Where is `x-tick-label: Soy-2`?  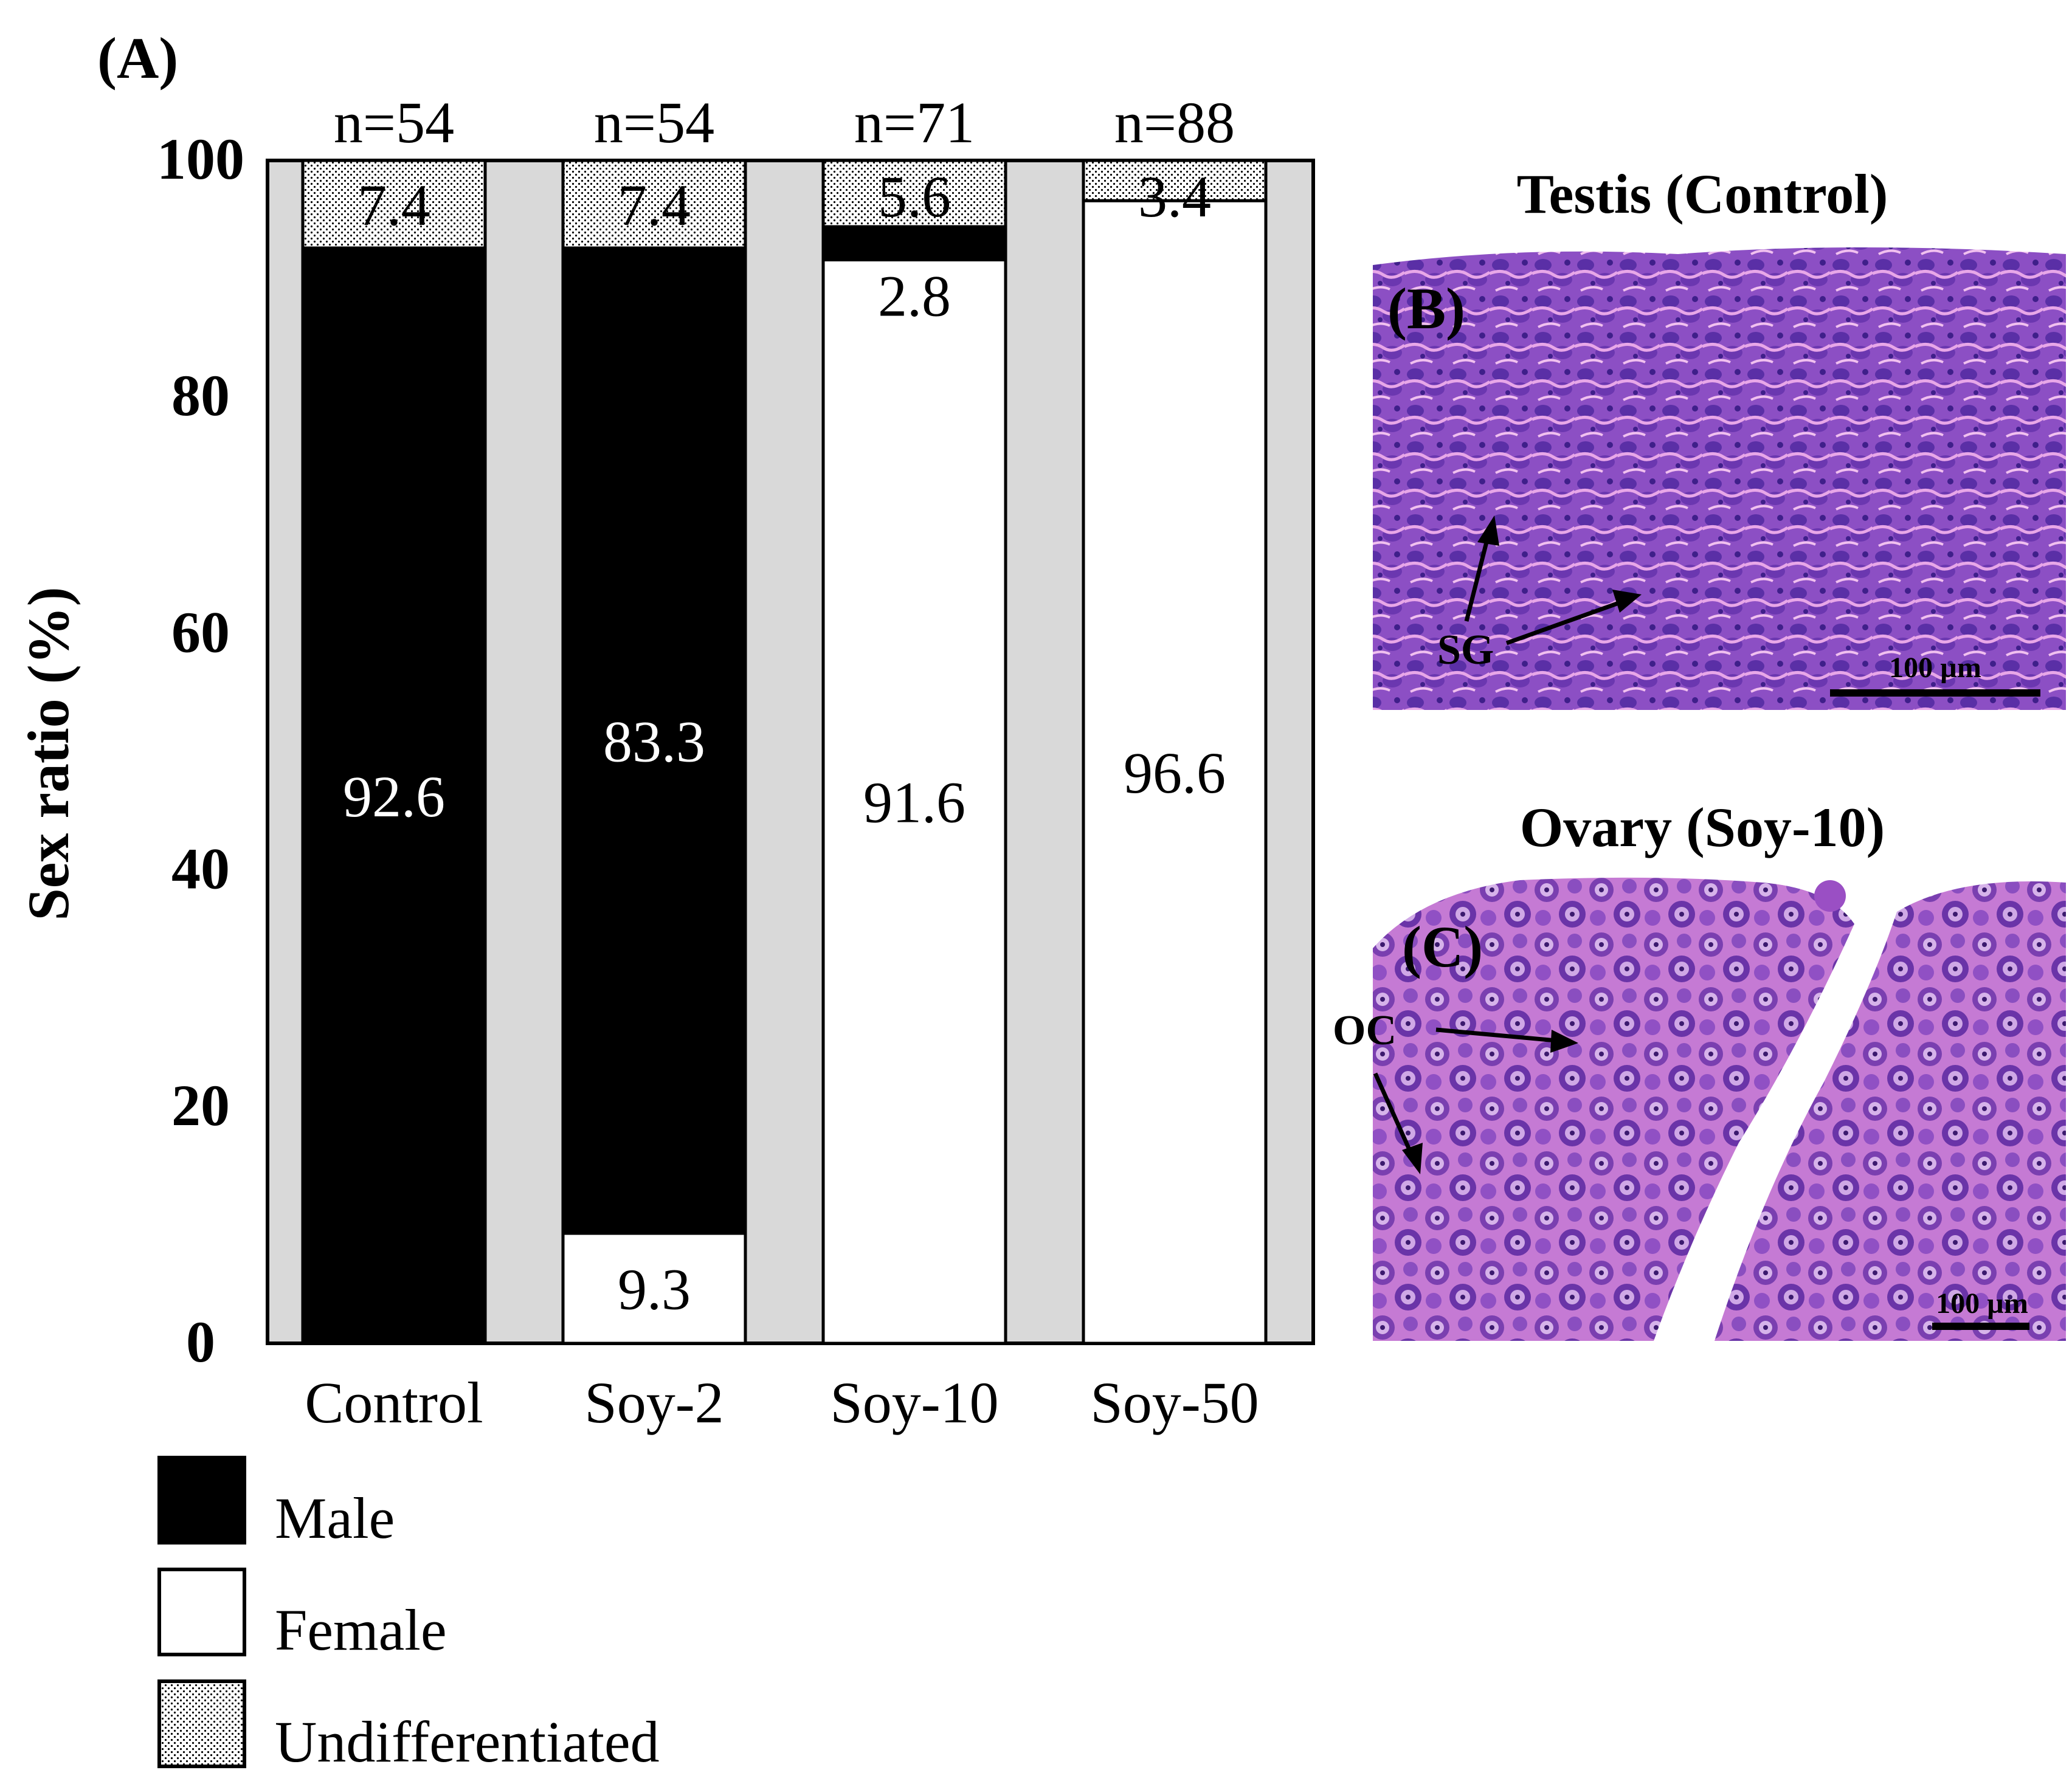
x-tick-label: Soy-2 is located at coordinates (654, 1402).